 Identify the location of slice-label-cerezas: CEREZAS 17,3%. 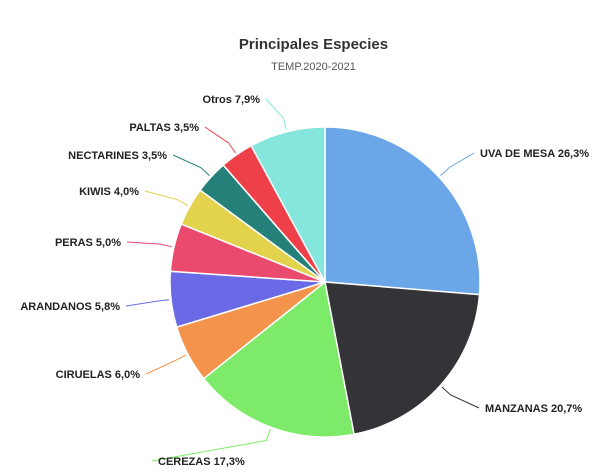
(201, 462).